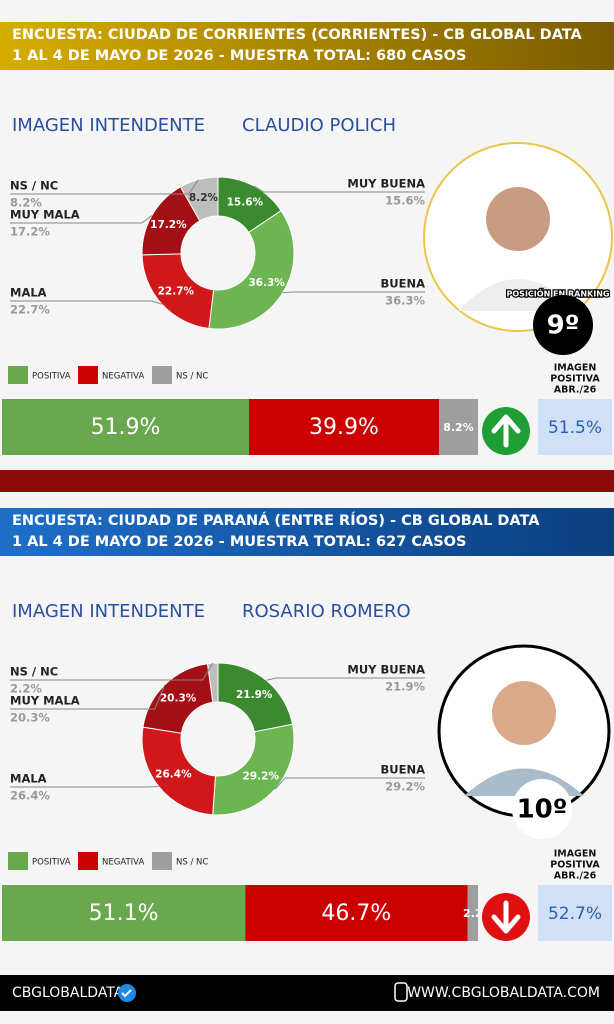 The width and height of the screenshot is (614, 1024). Describe the element at coordinates (173, 774) in the screenshot. I see `slice-label: 26.4%` at that location.